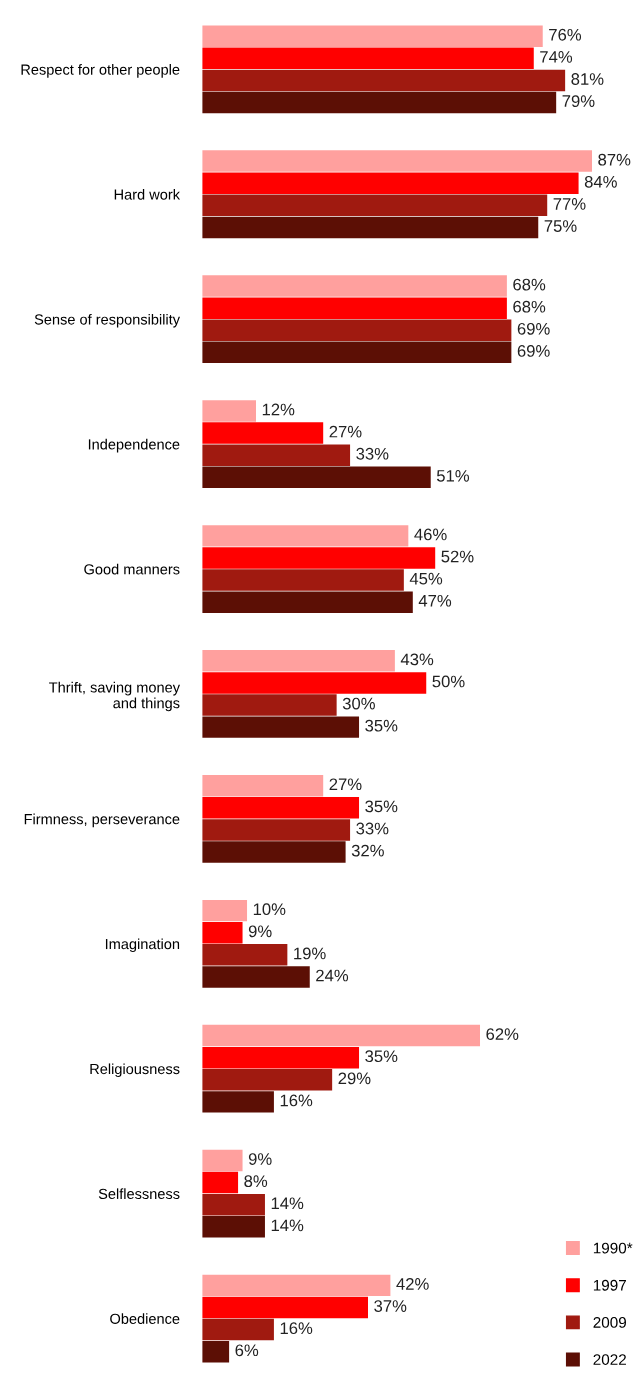 This screenshot has width=642, height=1381. I want to click on data-label: 12%, so click(278, 409).